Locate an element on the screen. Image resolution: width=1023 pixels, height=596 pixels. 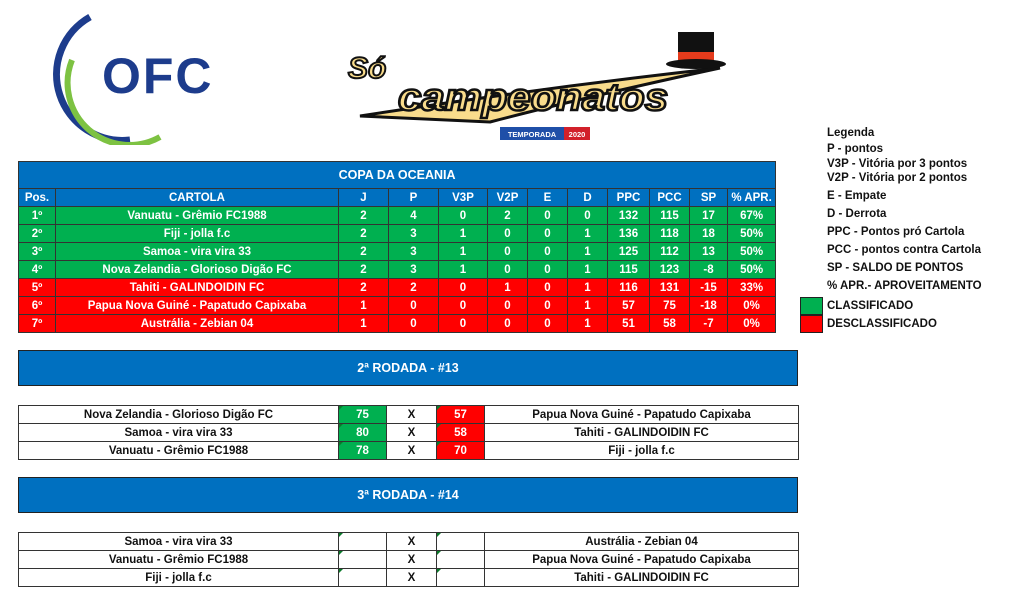
standings-cell: 112 is located at coordinates (669, 251).